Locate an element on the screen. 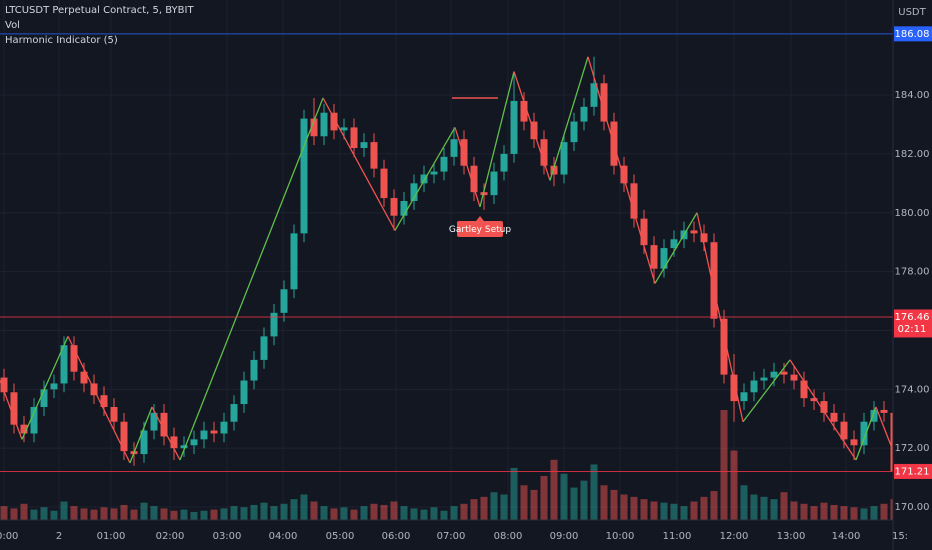 This screenshot has height=550, width=932. price-label: 186.08 is located at coordinates (912, 34).